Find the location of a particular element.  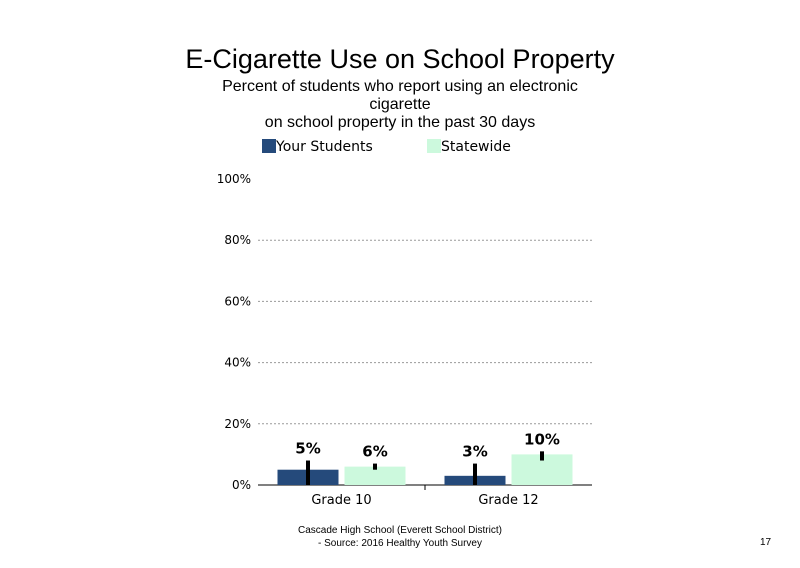

page-number: 17 is located at coordinates (766, 542).